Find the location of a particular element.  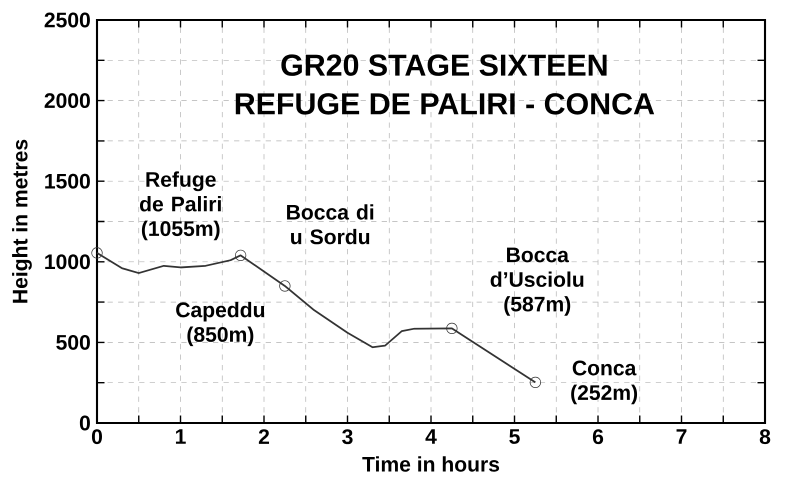

text: REFUGE DE PALIRI - CONCA is located at coordinates (445, 104).